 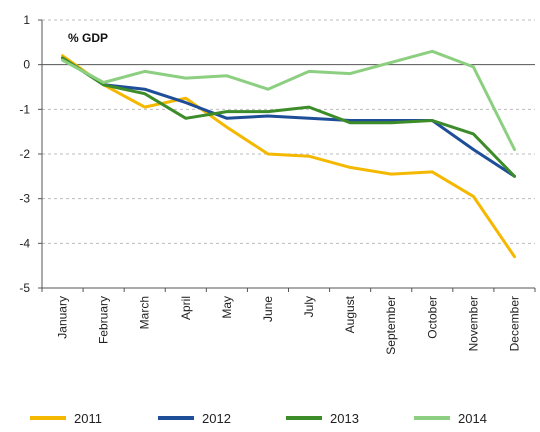 I want to click on x-tick-label: April, so click(x=186, y=308).